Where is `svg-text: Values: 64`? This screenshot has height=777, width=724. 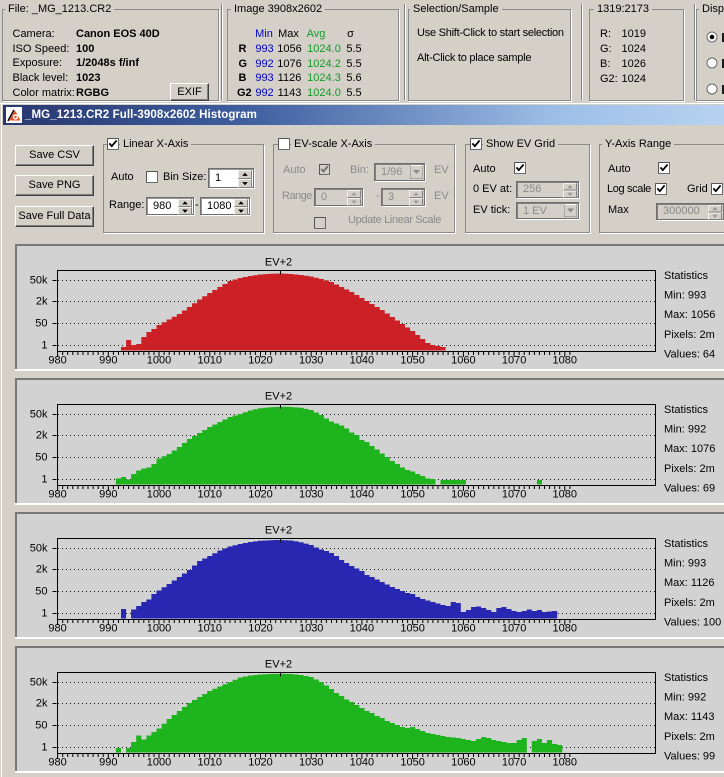
svg-text: Values: 64 is located at coordinates (689, 354).